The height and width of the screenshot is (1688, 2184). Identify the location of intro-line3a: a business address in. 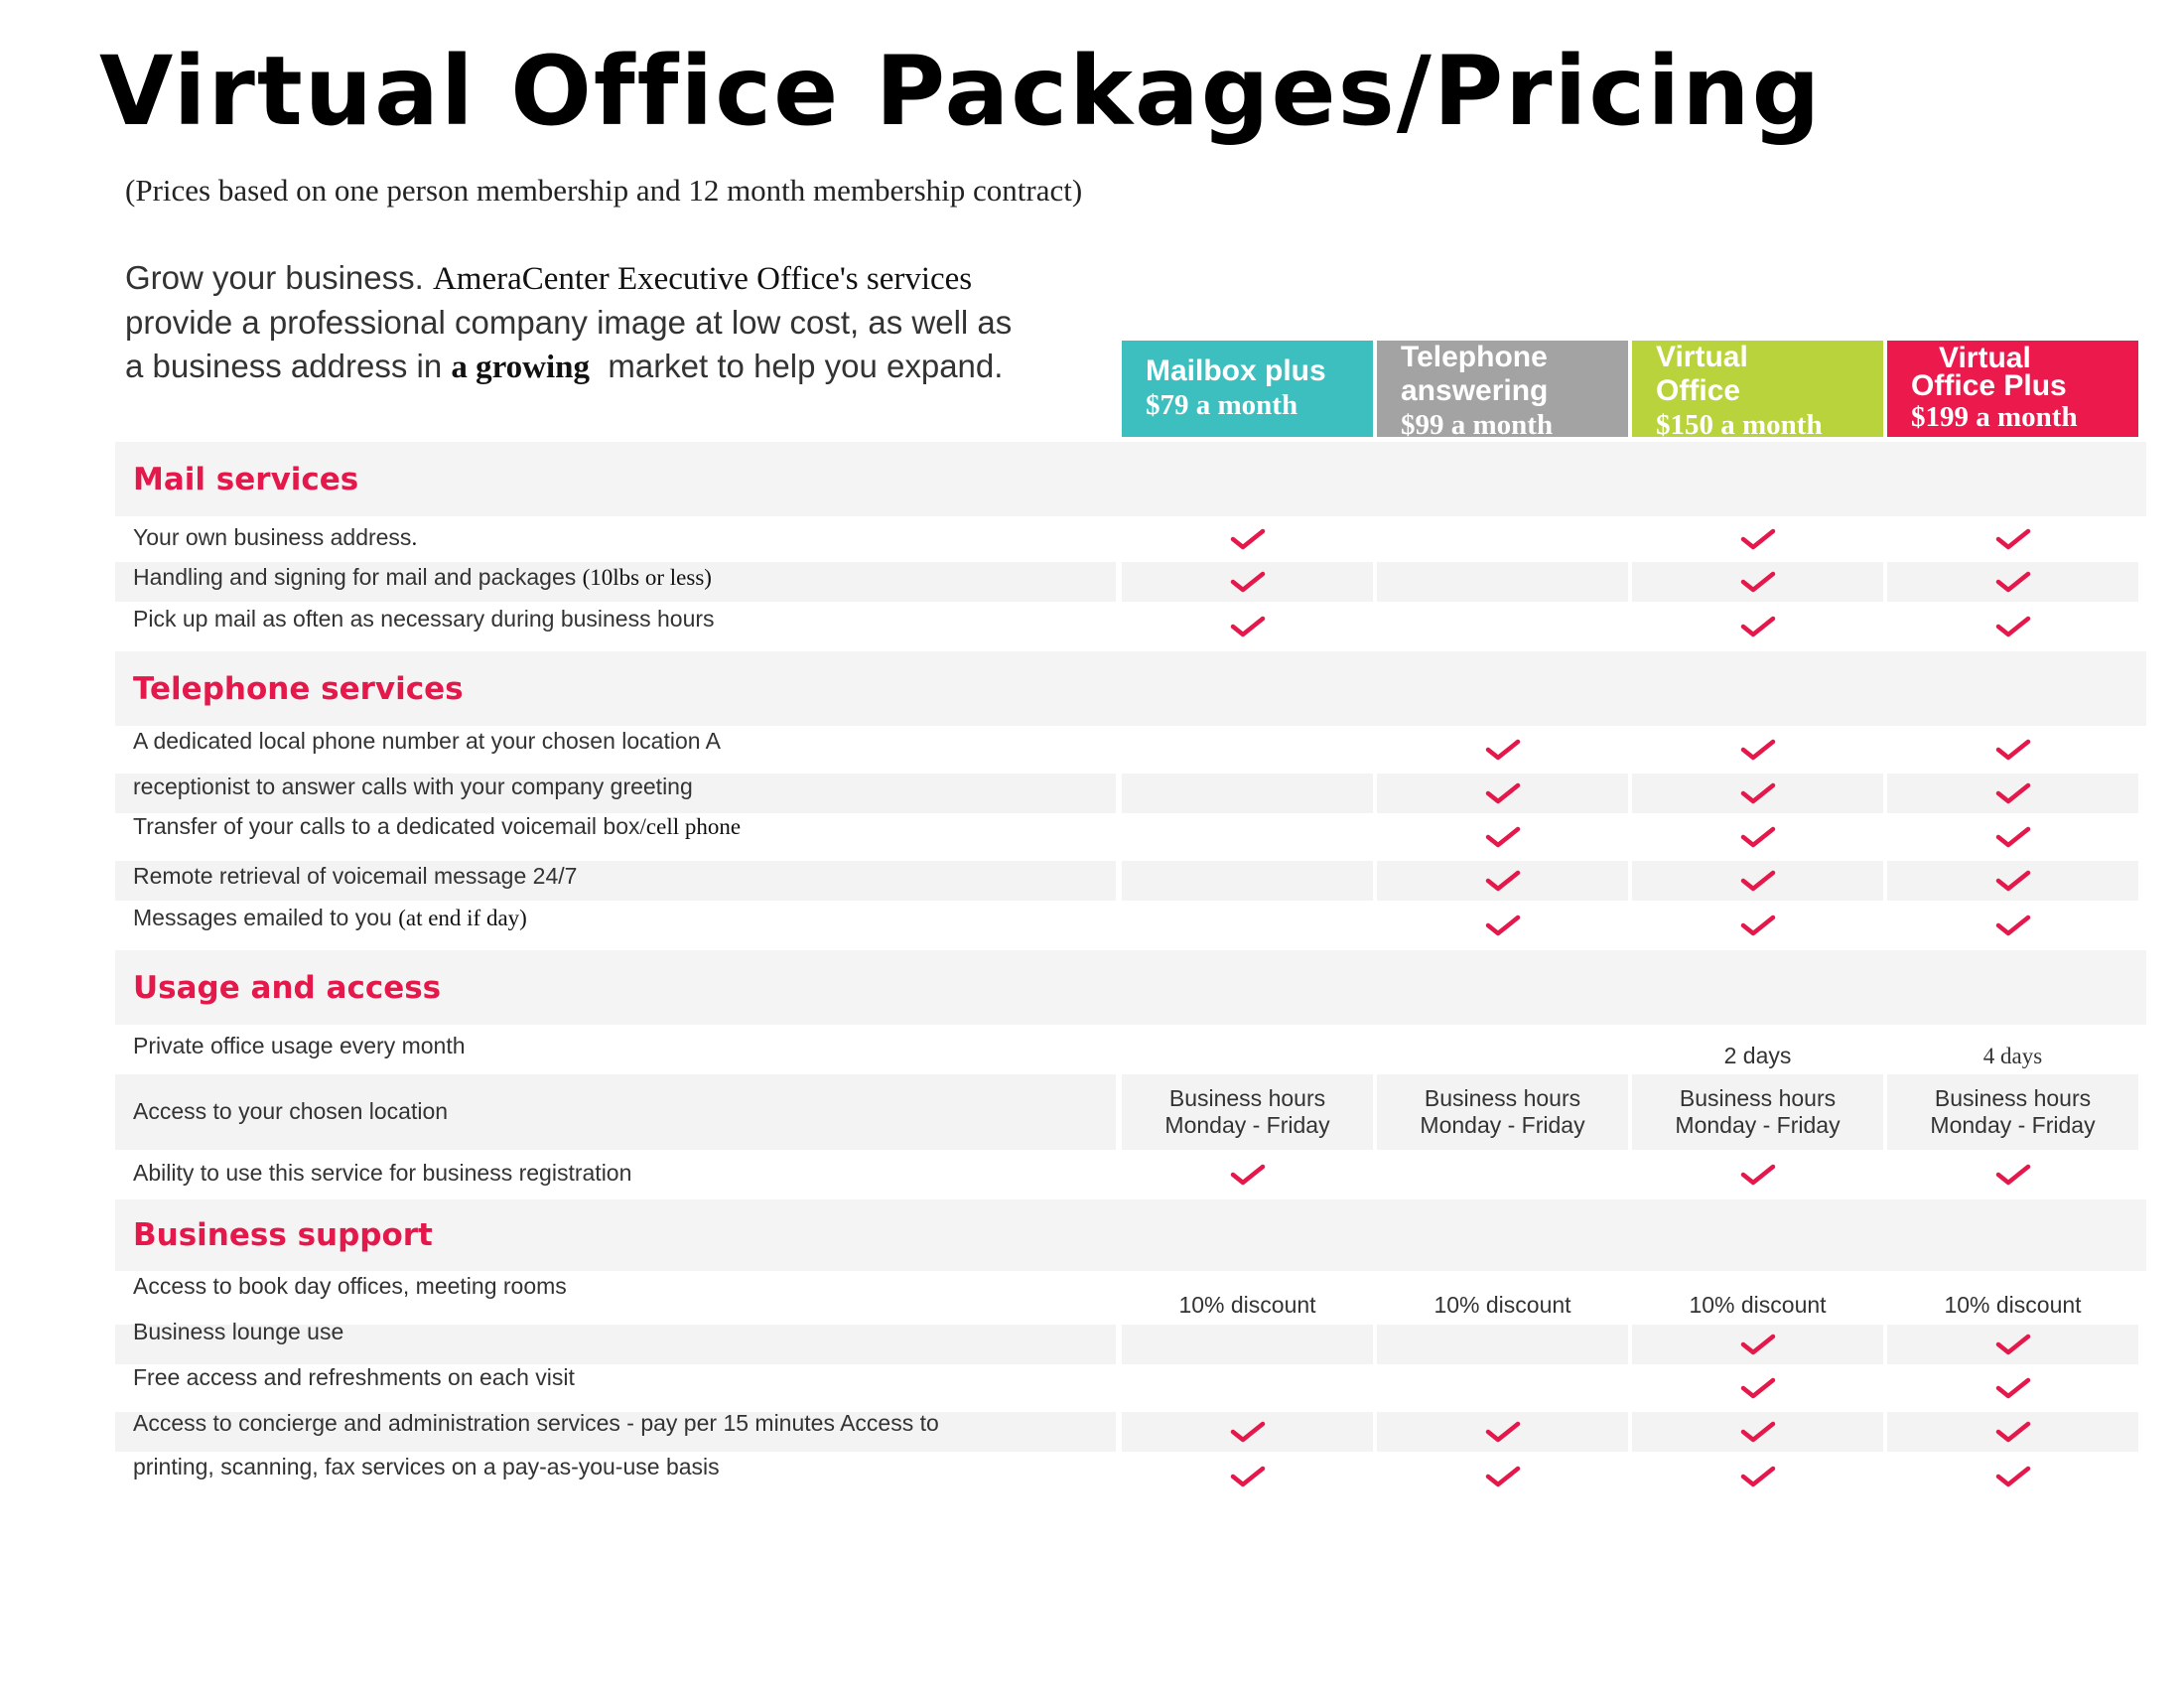
(288, 366).